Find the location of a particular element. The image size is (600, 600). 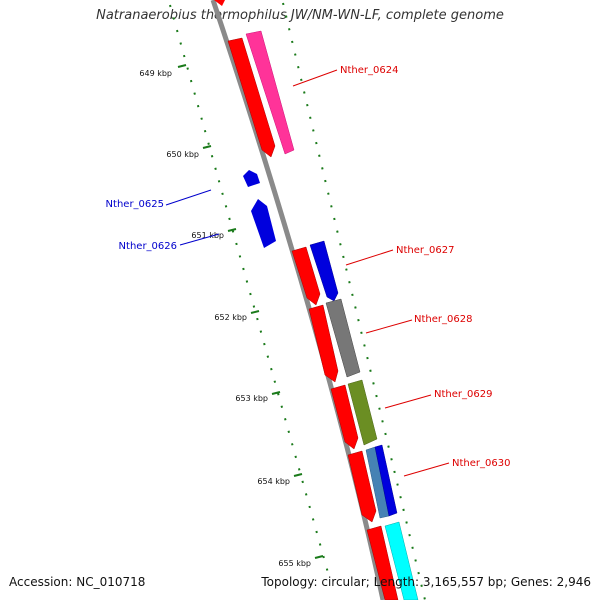

tick-label: 649 kbp is located at coordinates (155, 73).